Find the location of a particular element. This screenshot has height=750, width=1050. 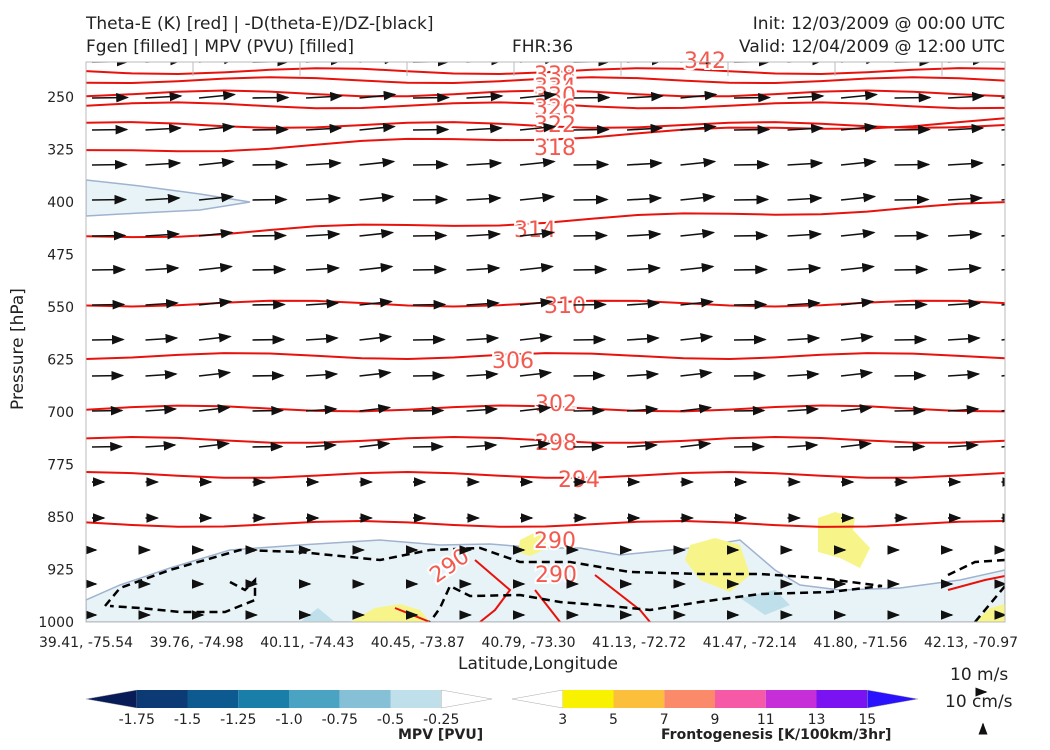

colorbar-tick-label: -0.75 is located at coordinates (339, 720).